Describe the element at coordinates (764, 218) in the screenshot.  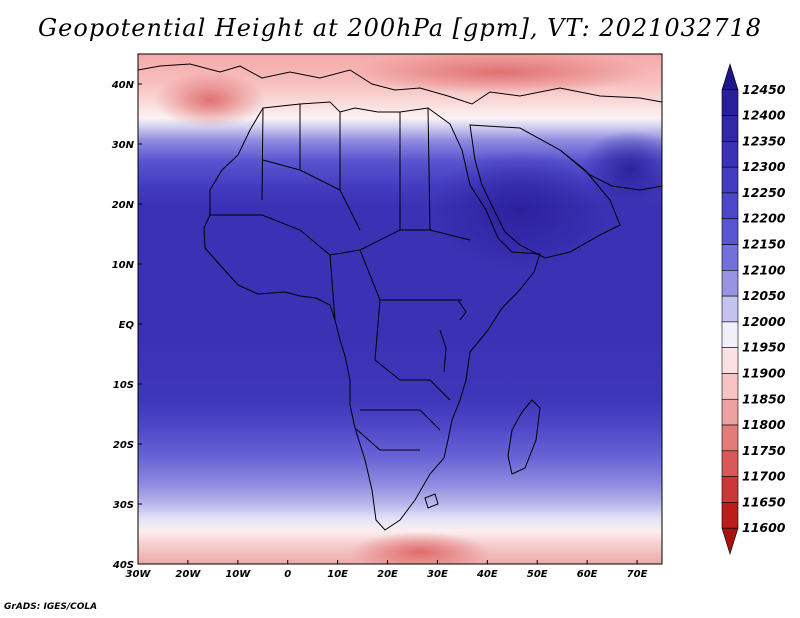
I see `colorbar-label: 12200` at that location.